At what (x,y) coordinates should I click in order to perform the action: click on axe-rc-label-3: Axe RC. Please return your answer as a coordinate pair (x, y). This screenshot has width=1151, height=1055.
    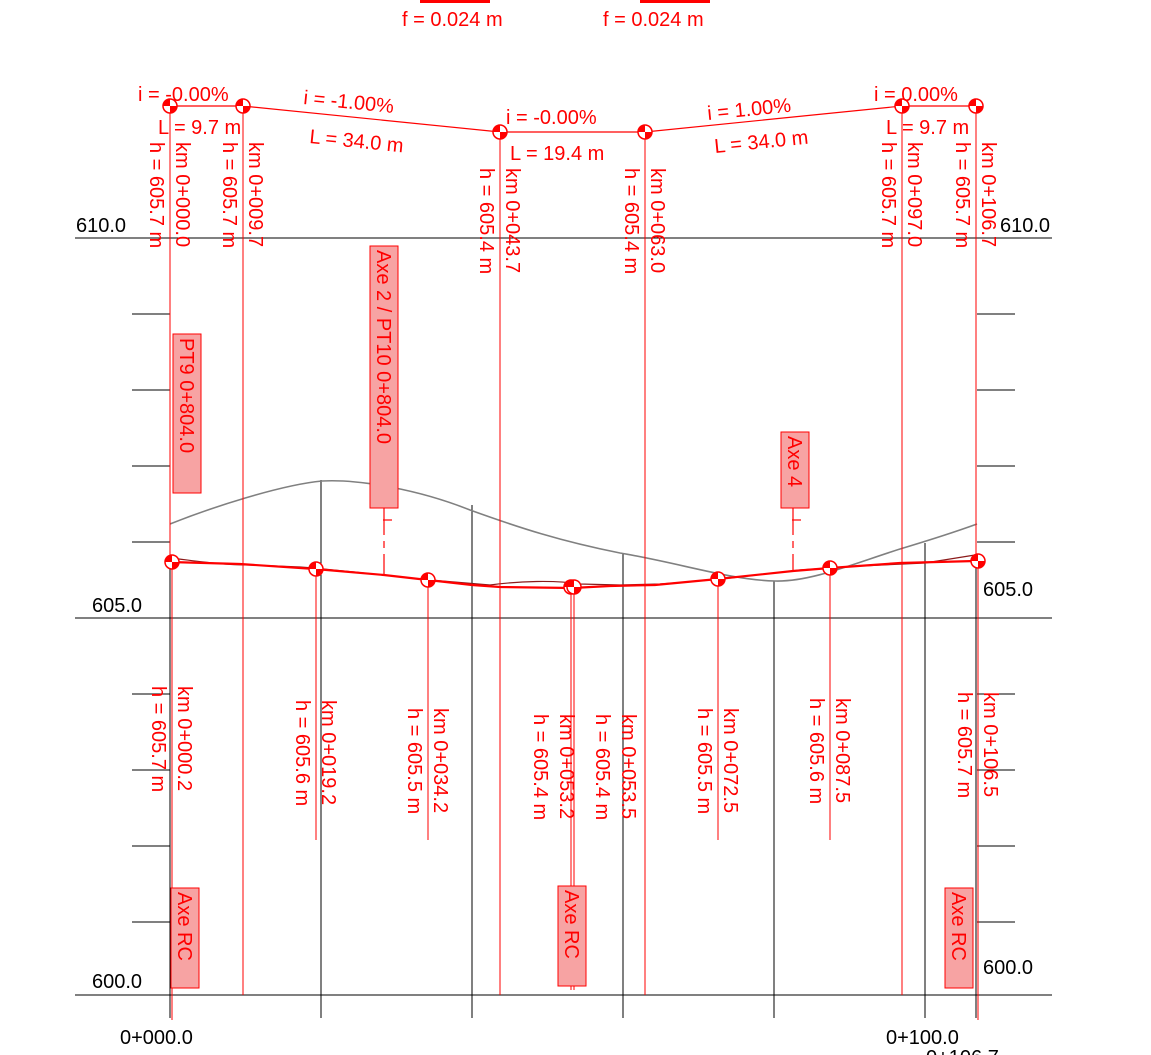
    Looking at the image, I should click on (958, 926).